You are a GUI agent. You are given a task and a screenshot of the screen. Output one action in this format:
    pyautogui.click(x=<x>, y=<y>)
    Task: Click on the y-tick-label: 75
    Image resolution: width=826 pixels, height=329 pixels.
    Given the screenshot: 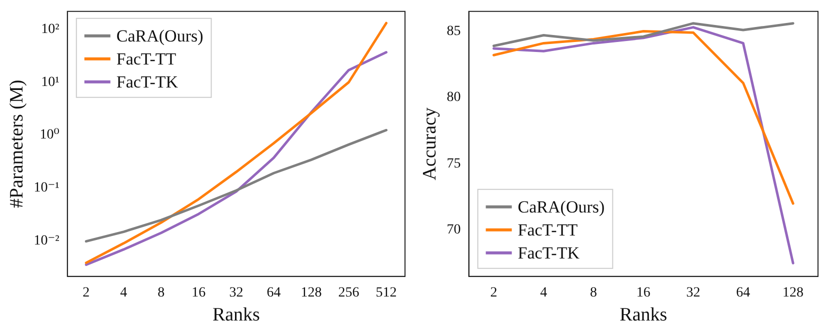 What is the action you would take?
    pyautogui.click(x=453, y=164)
    